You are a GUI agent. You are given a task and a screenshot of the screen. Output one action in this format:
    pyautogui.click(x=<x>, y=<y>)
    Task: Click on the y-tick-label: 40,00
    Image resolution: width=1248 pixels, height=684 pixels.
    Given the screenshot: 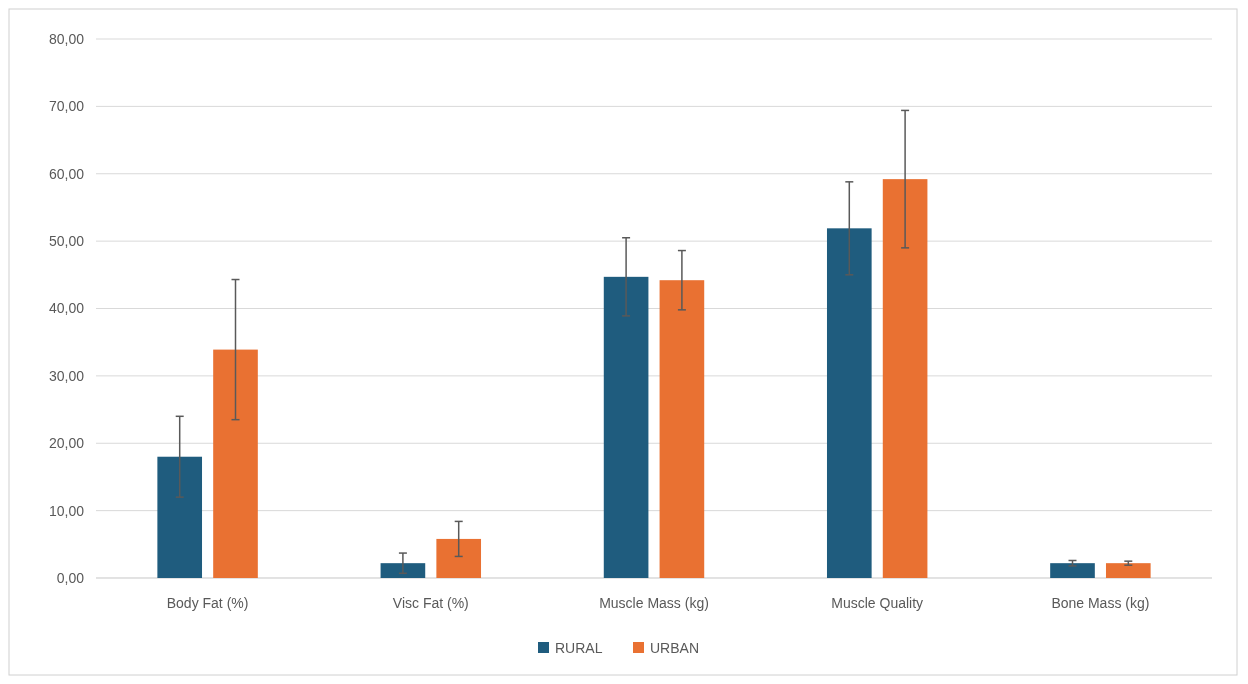 What is the action you would take?
    pyautogui.click(x=66, y=308)
    